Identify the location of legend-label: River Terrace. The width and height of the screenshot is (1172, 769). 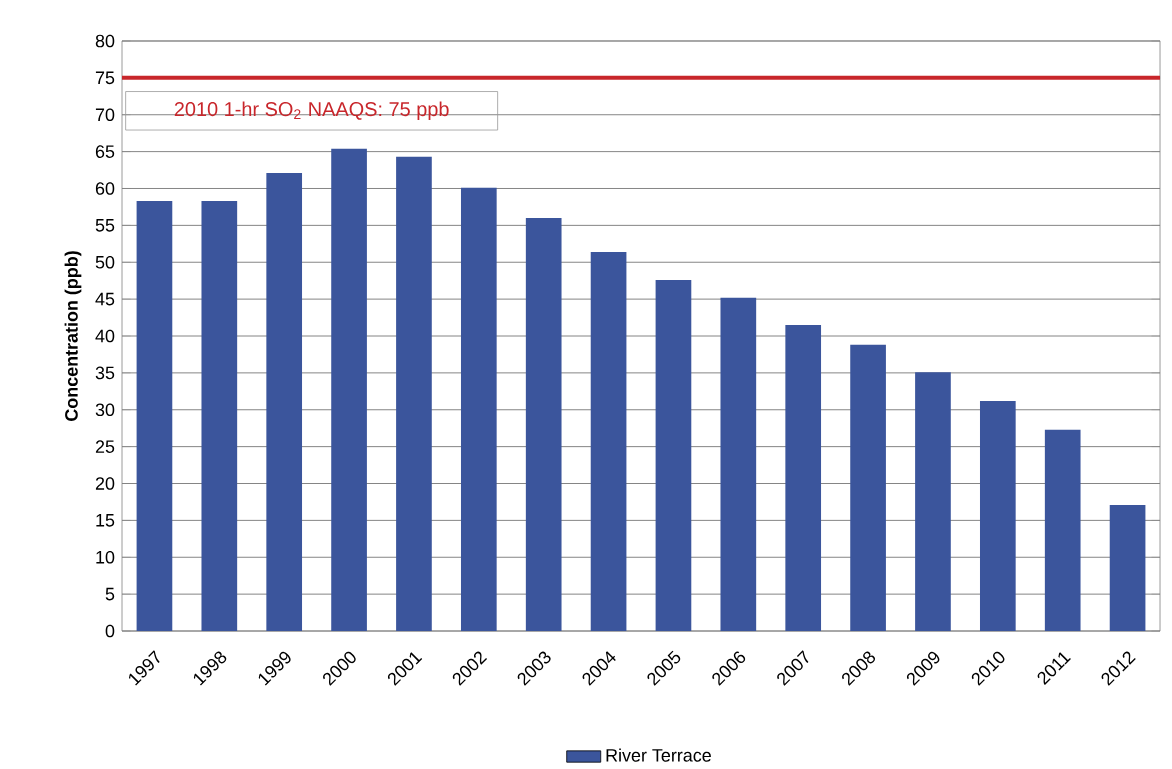
(658, 755).